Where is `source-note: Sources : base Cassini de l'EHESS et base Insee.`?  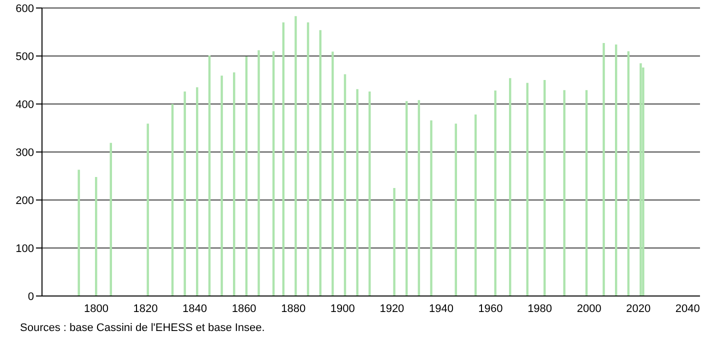
source-note: Sources : base Cassini de l'EHESS et base Insee. is located at coordinates (142, 328).